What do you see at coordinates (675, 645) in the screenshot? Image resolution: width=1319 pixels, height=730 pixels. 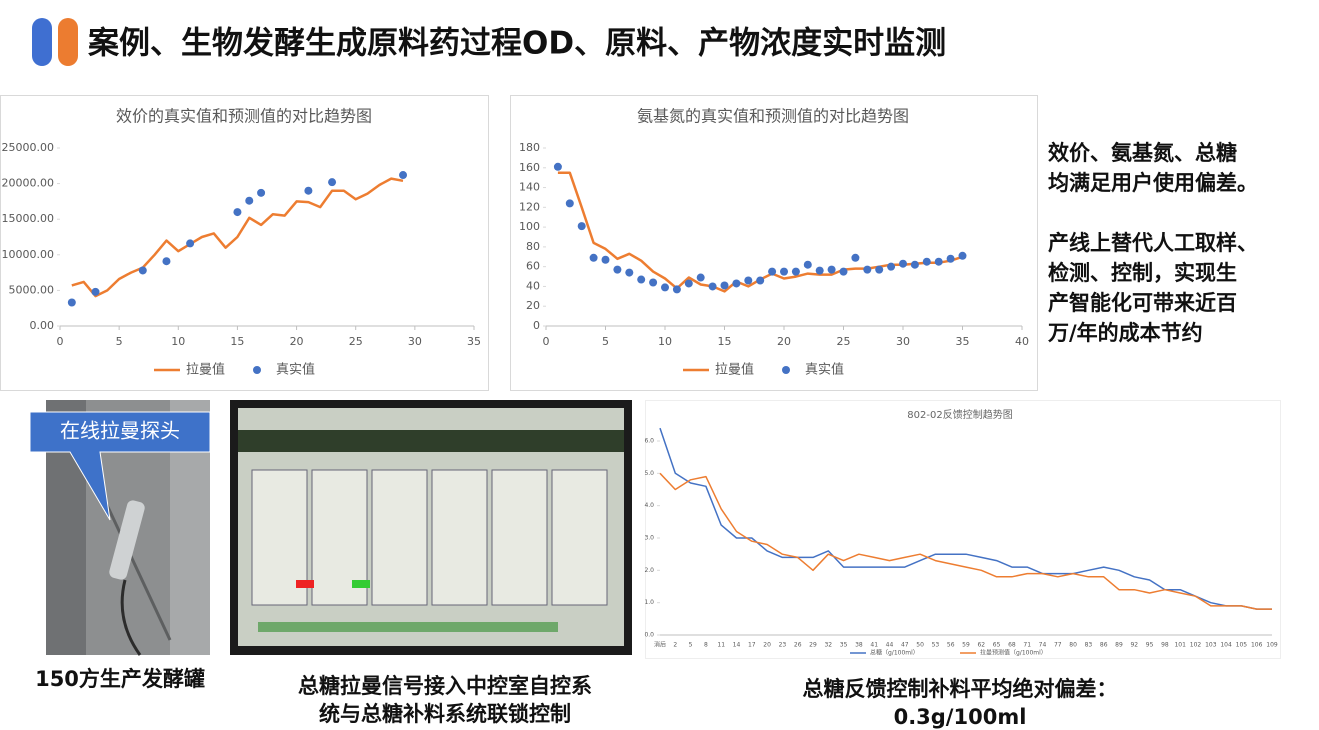 I see `x-tick-label: 2` at bounding box center [675, 645].